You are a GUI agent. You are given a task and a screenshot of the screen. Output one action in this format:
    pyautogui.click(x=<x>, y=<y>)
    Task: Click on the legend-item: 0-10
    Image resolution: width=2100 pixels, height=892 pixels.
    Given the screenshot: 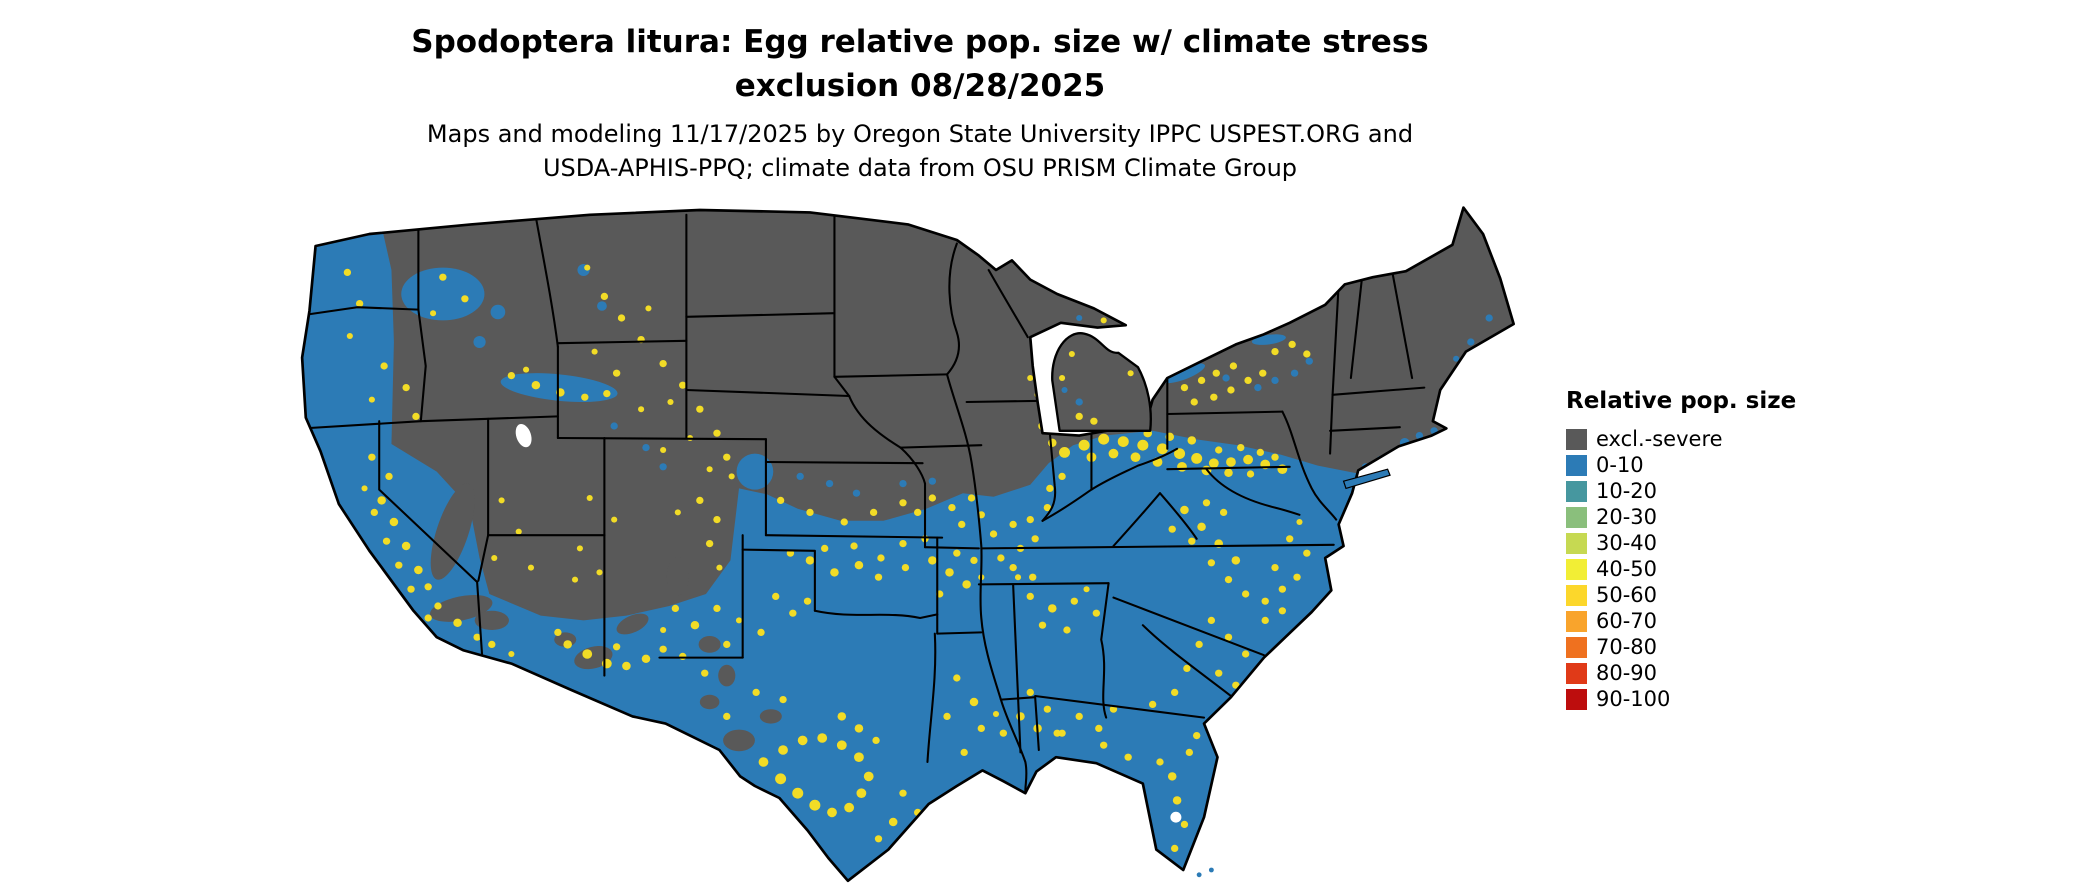 What is the action you would take?
    pyautogui.click(x=1706, y=465)
    